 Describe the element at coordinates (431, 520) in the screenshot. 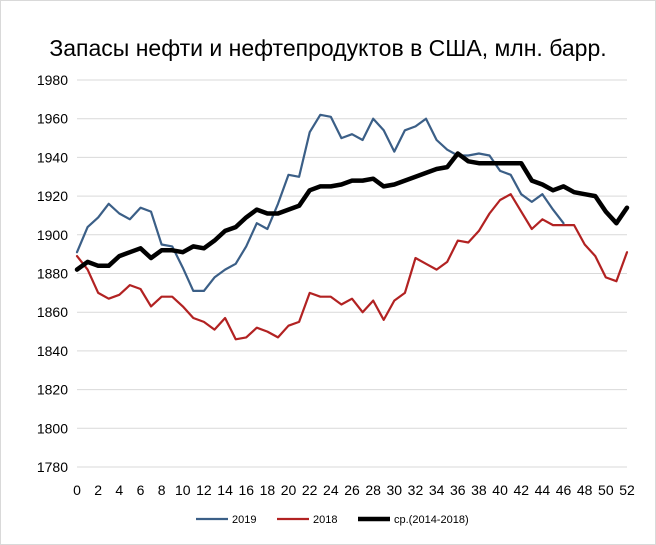

I see `legend-label: ср.(2014-2018)` at that location.